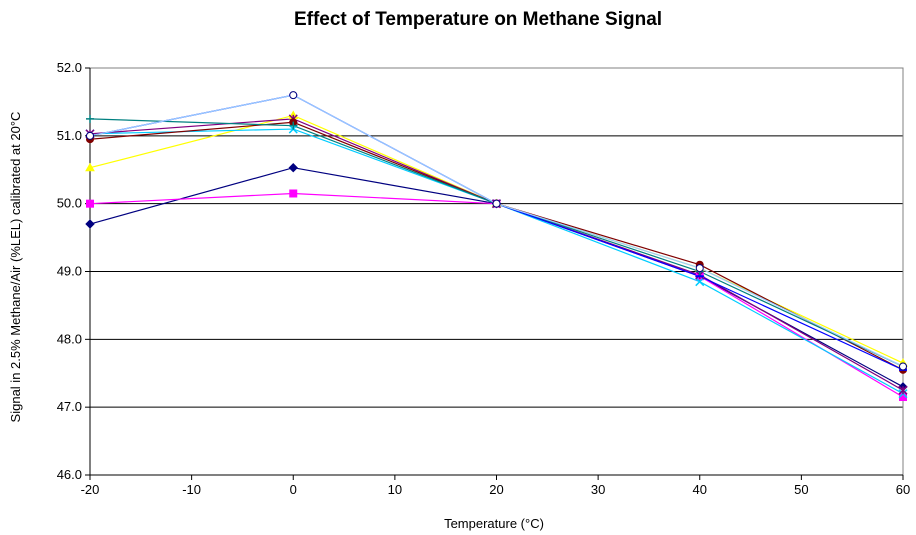 This screenshot has width=916, height=535. I want to click on x-axis-label: Temperature (°C), so click(494, 523).